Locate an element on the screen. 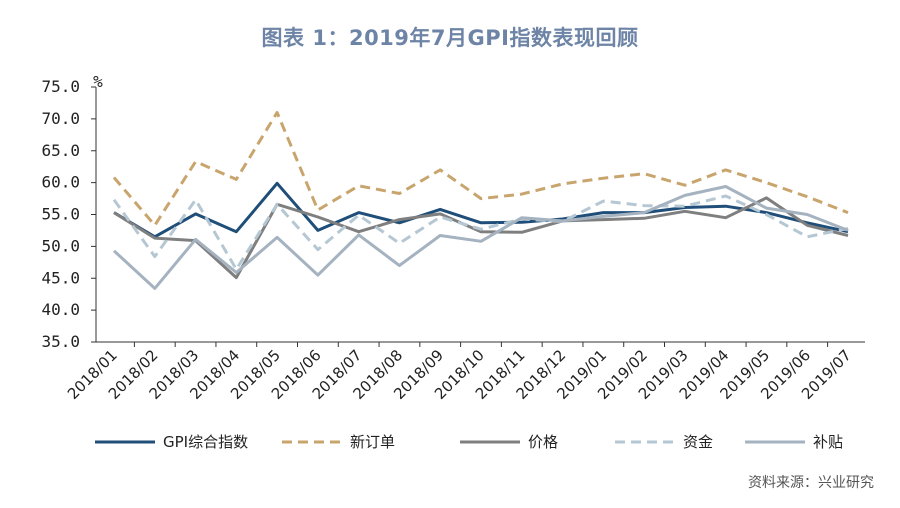  y-tick-label: 60.0 is located at coordinates (60, 182).